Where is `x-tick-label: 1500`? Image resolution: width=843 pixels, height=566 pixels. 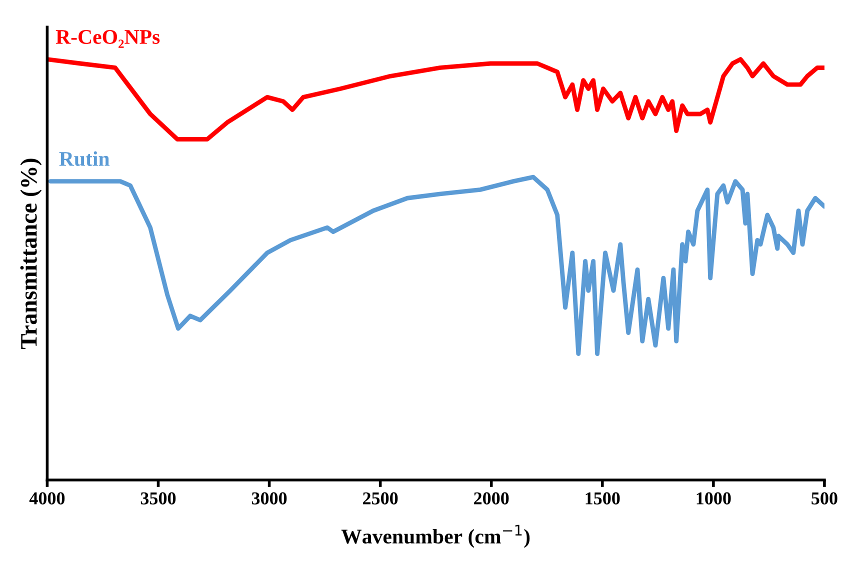 x-tick-label: 1500 is located at coordinates (603, 498).